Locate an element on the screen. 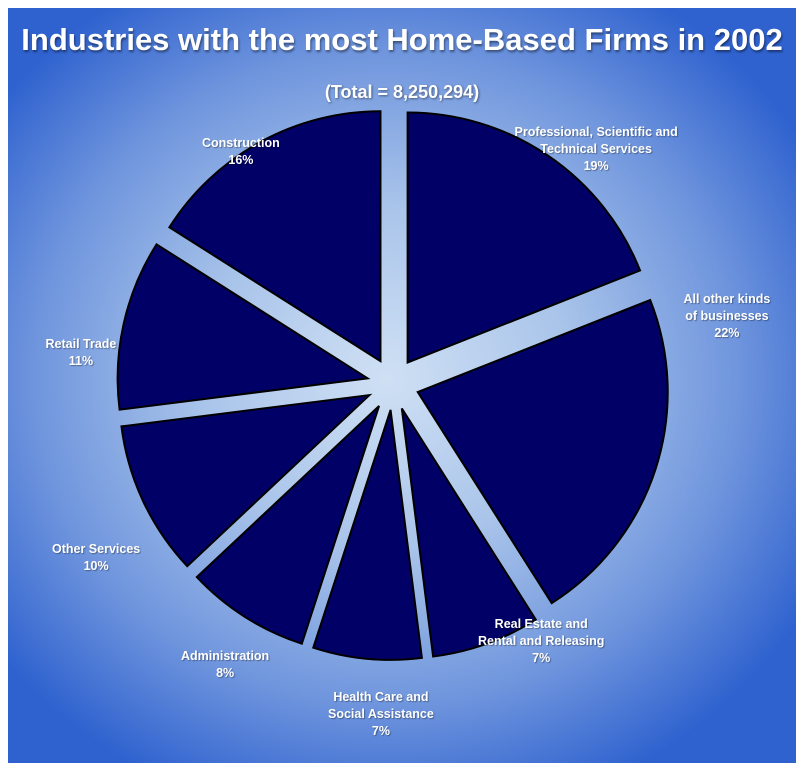  slice-label: Retail Trade 11% is located at coordinates (81, 353).